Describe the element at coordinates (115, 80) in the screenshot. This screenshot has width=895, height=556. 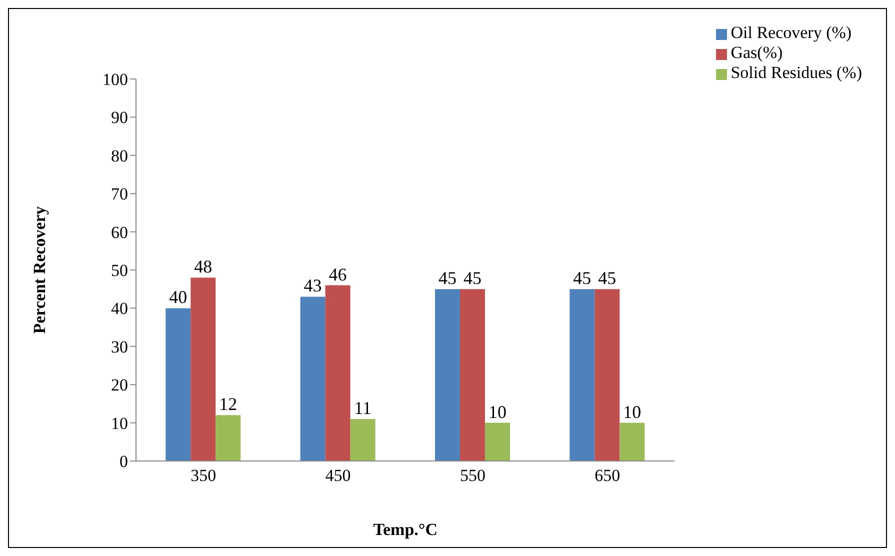
I see `y-tick-label: 100` at that location.